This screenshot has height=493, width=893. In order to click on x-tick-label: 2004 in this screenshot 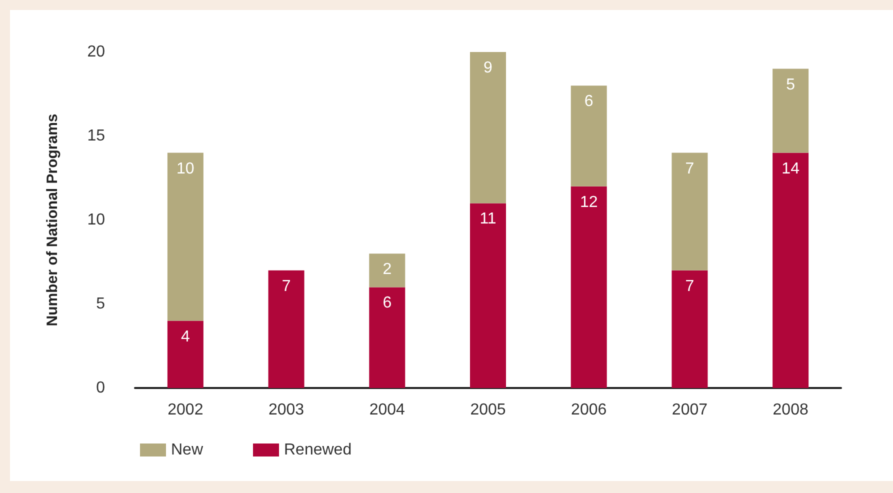, I will do `click(387, 410)`.